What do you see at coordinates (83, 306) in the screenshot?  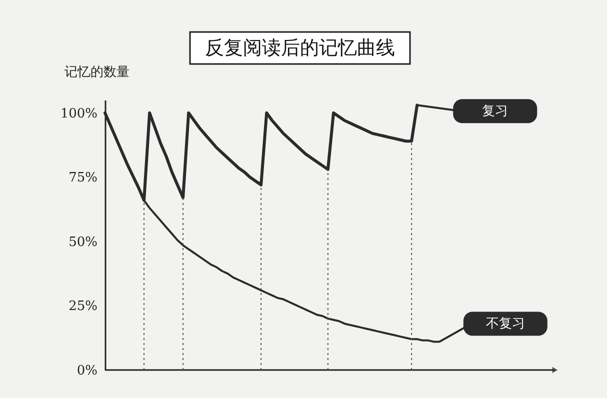 I see `y-tick-label: 25%` at bounding box center [83, 306].